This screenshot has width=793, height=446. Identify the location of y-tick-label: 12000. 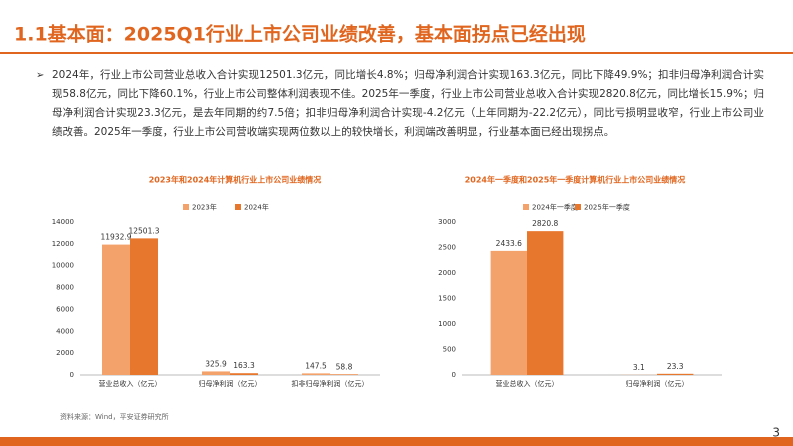
(63, 244).